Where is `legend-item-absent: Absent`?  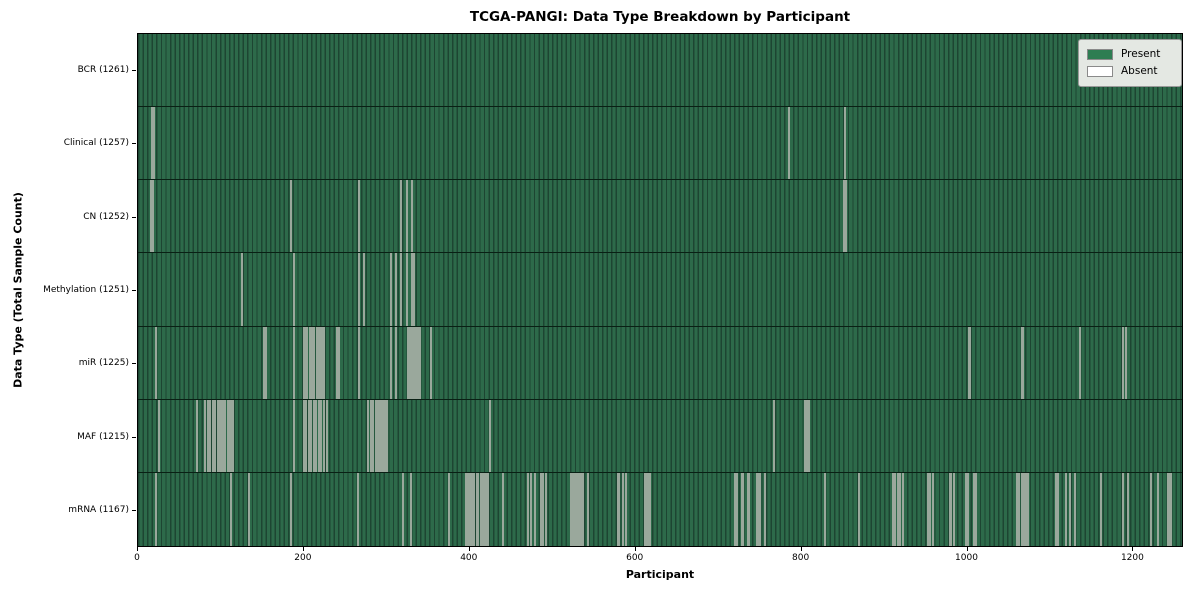
legend-item-absent: Absent is located at coordinates (1130, 71).